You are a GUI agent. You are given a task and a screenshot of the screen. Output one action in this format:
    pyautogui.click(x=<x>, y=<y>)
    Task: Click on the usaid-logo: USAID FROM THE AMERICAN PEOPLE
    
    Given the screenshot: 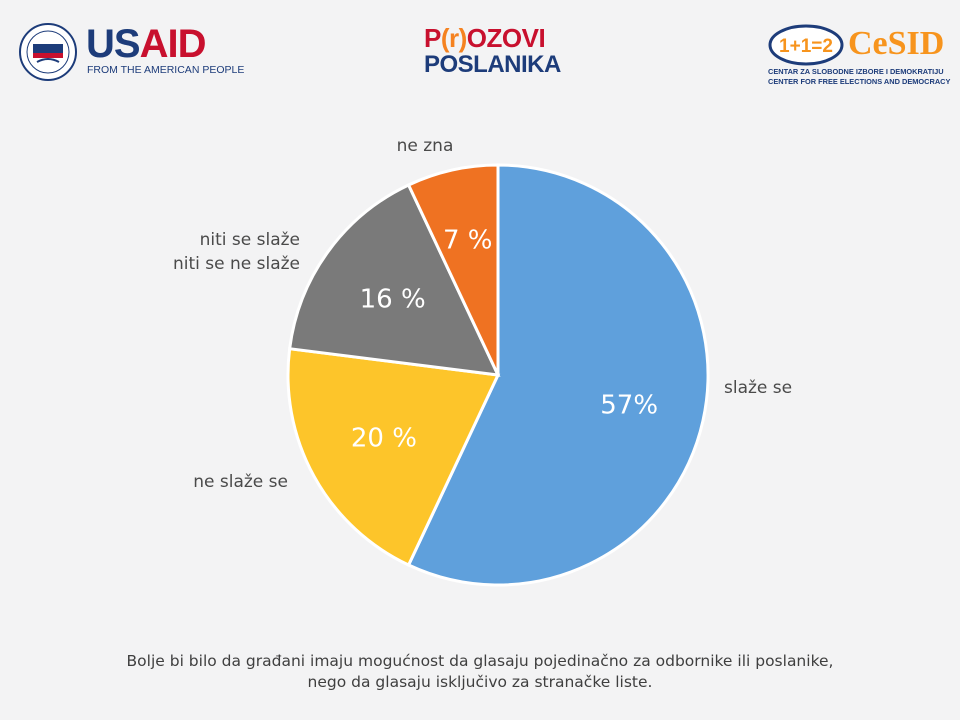 What is the action you would take?
    pyautogui.click(x=131, y=52)
    